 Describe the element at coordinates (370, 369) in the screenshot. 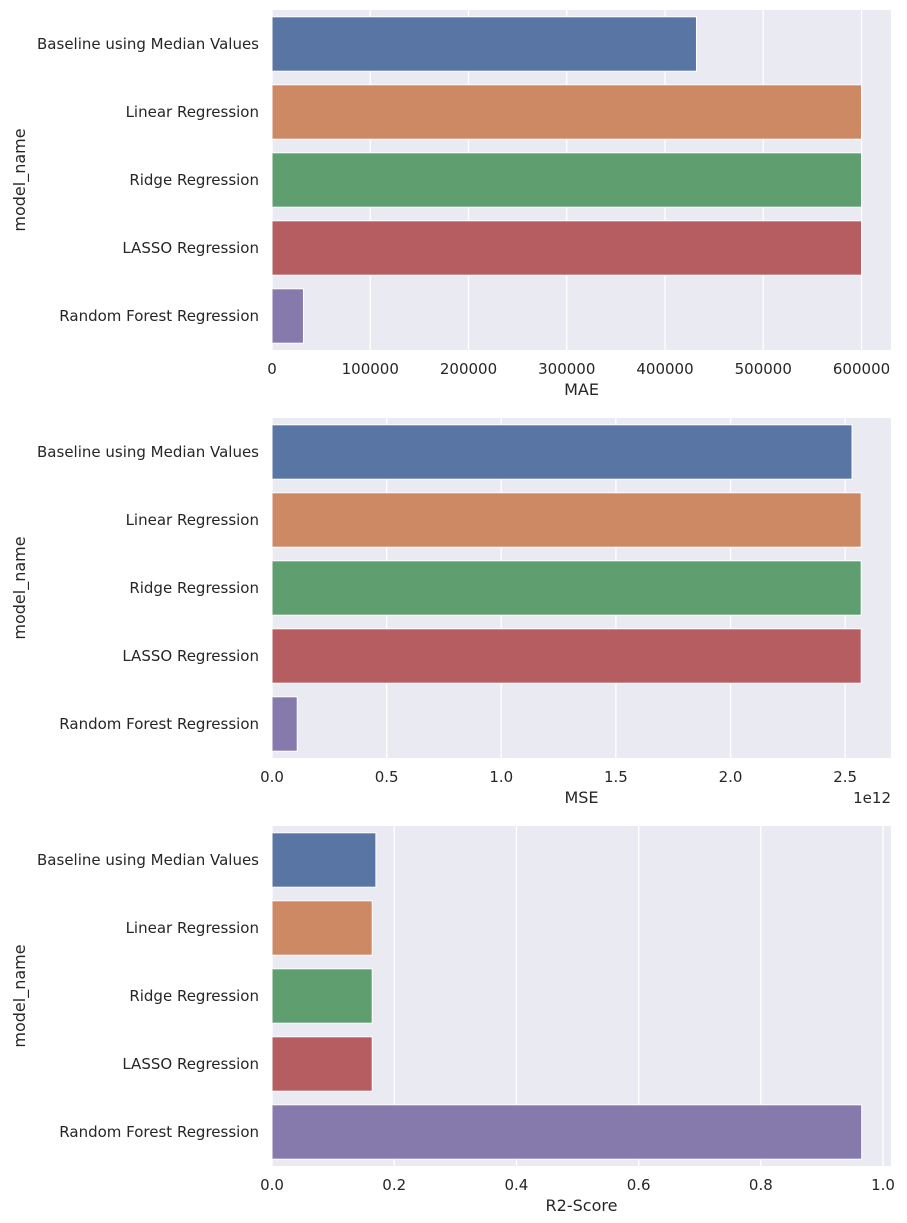

I see `x-tick-label: 100000` at that location.